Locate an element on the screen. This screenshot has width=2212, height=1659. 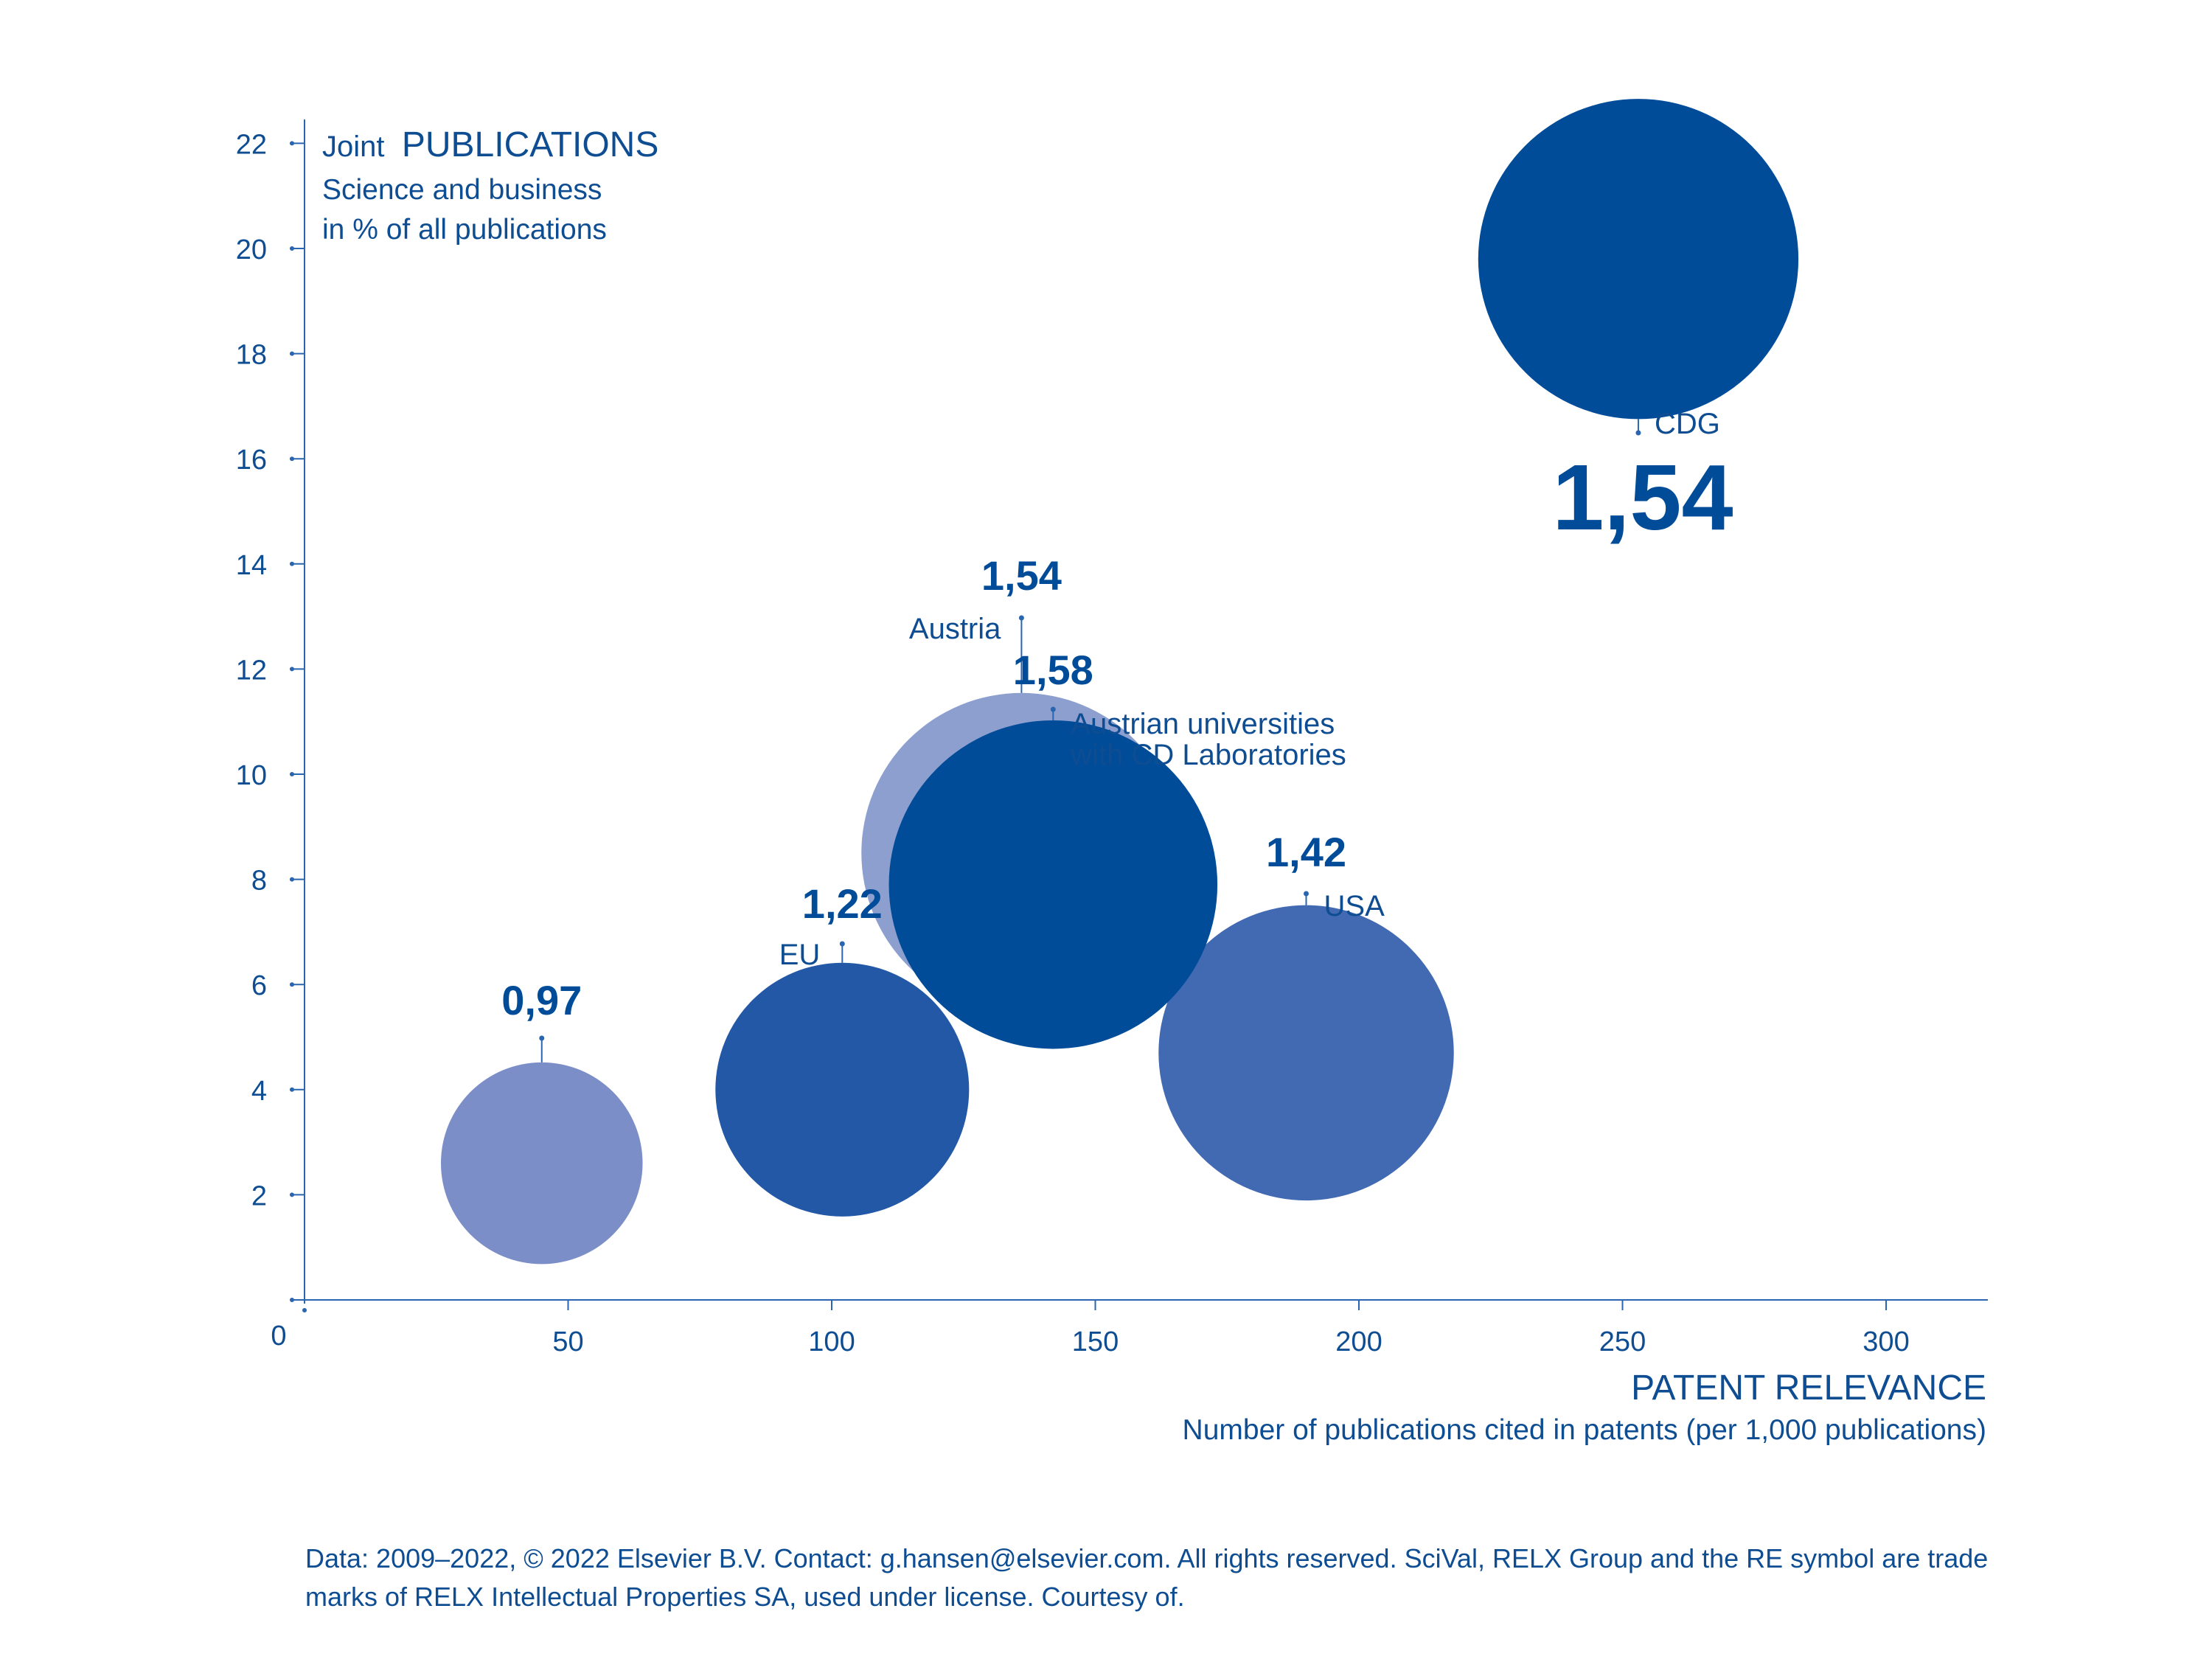
y-axis-title: Joint PUBLICATIONS is located at coordinates (490, 144).